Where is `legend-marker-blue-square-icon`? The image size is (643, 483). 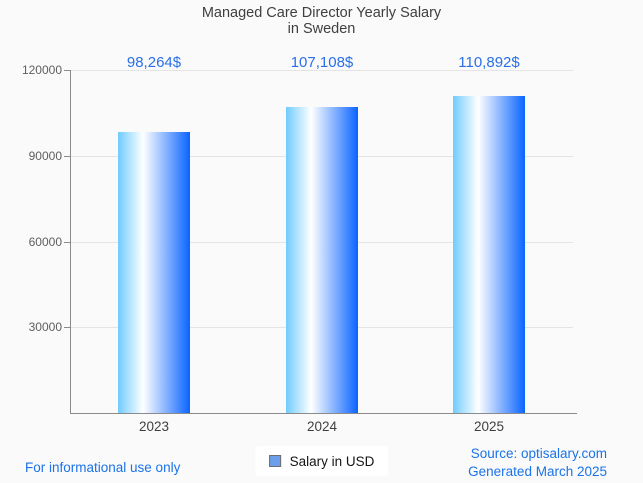 legend-marker-blue-square-icon is located at coordinates (274, 461).